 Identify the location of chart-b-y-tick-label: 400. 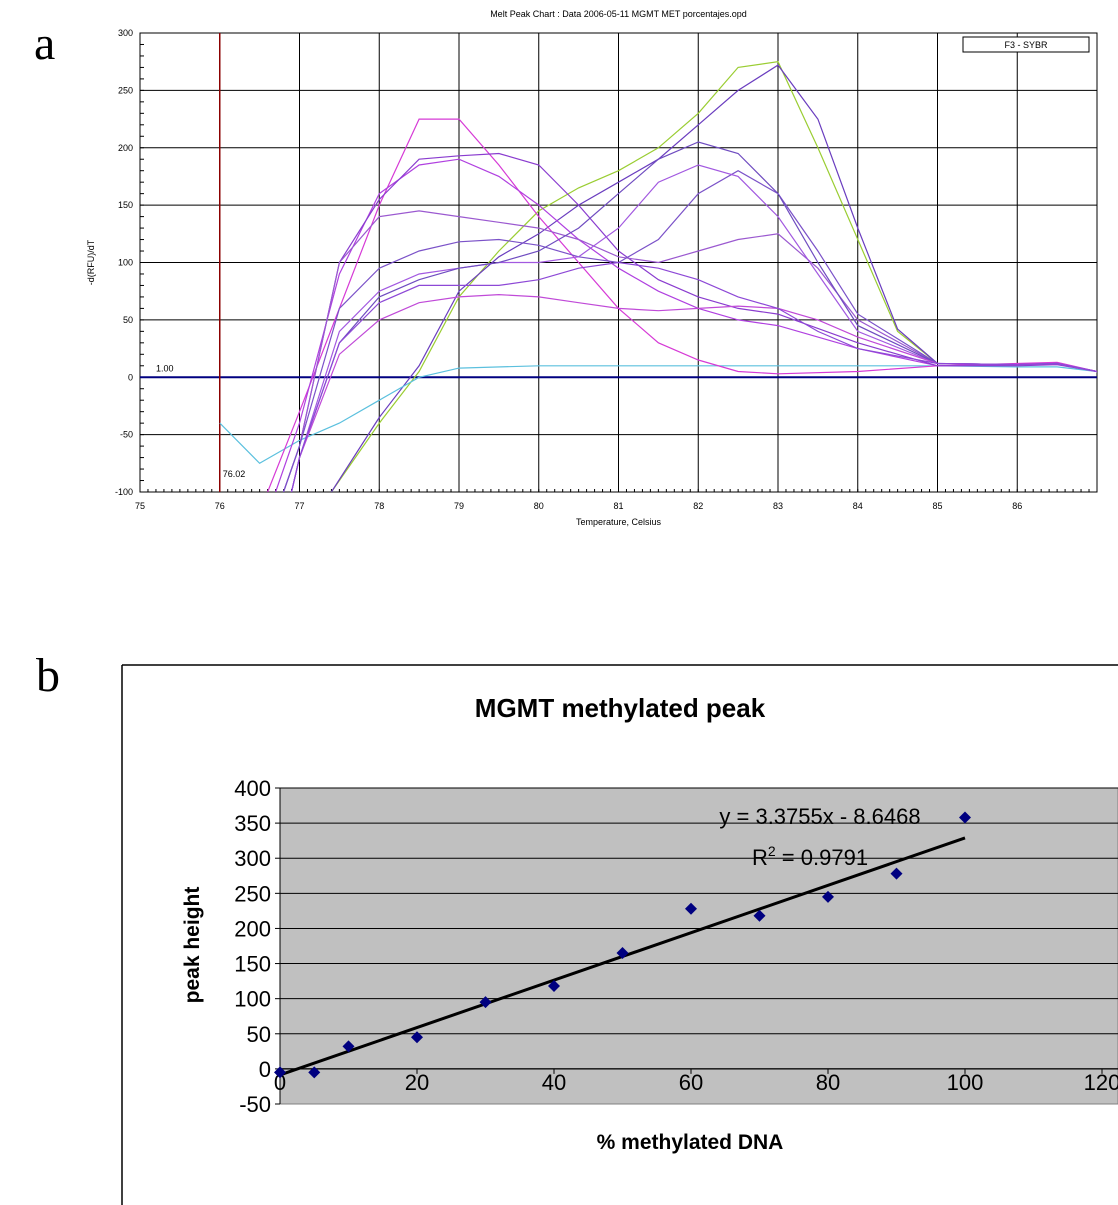
(252, 788).